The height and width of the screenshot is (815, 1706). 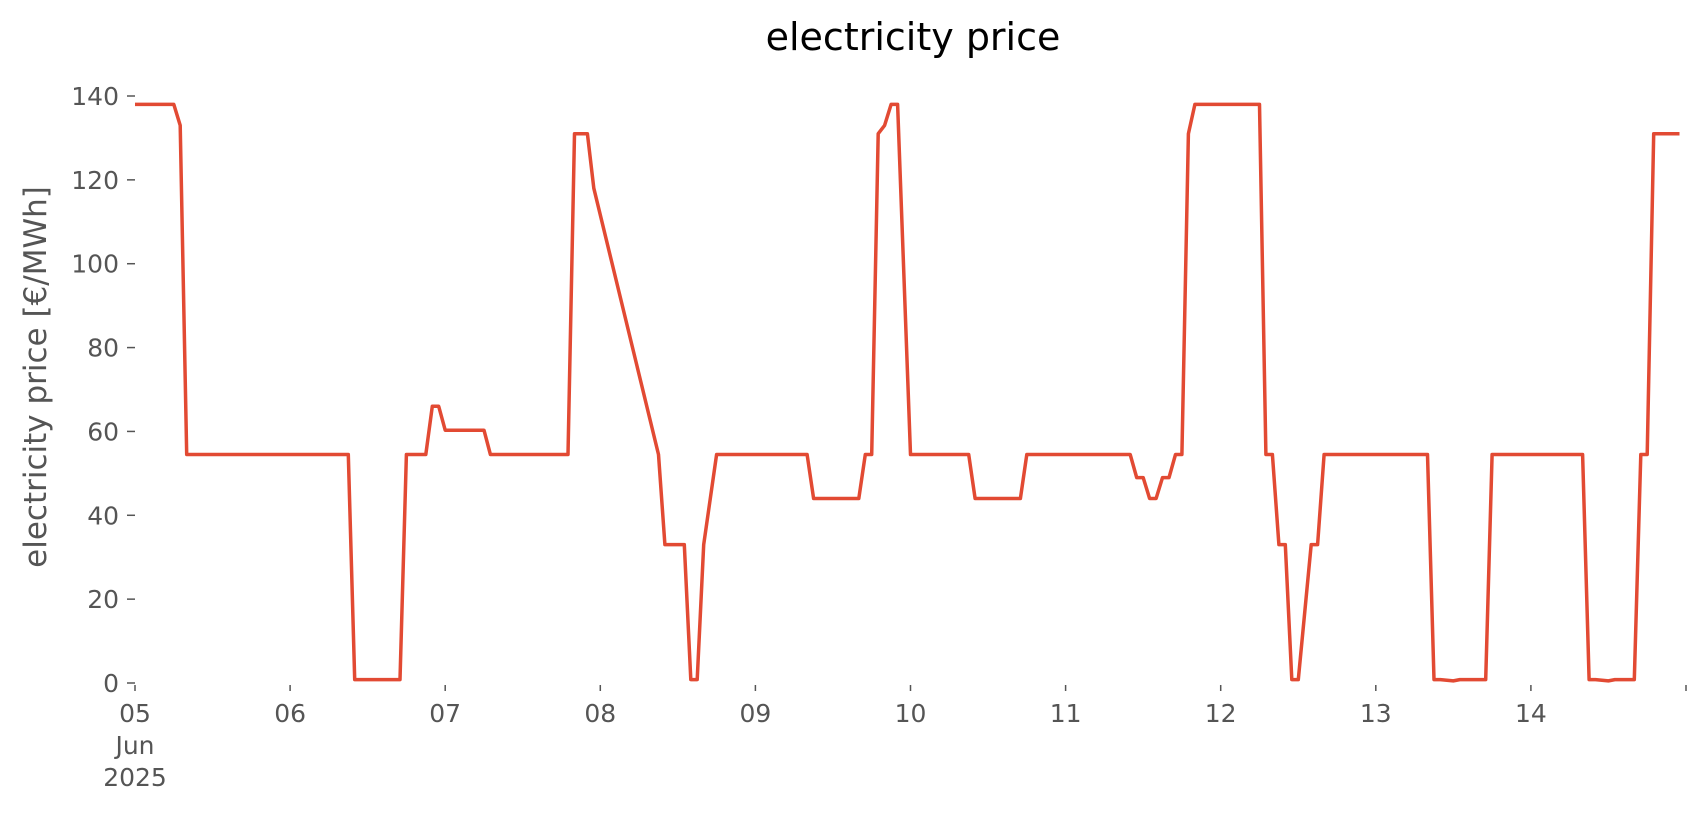 What do you see at coordinates (95, 264) in the screenshot?
I see `y-tick-label: 100` at bounding box center [95, 264].